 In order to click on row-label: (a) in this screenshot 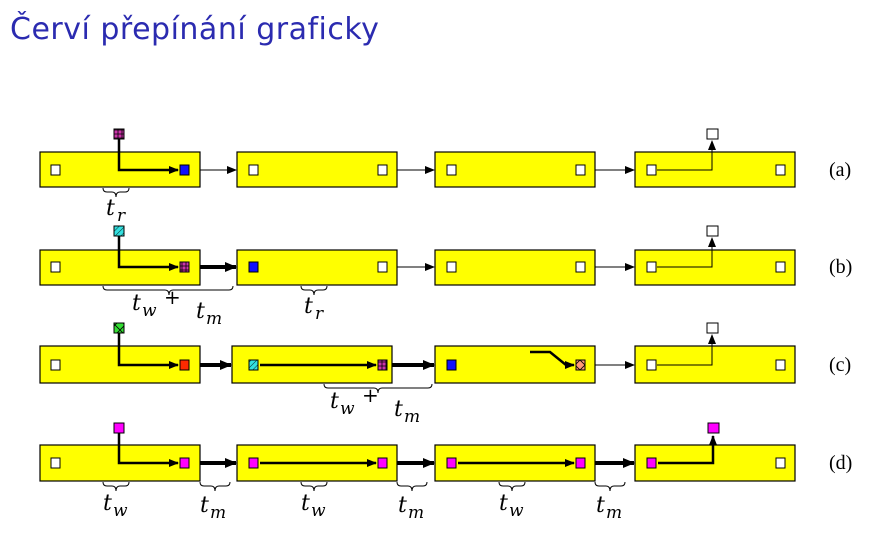, I will do `click(840, 170)`.